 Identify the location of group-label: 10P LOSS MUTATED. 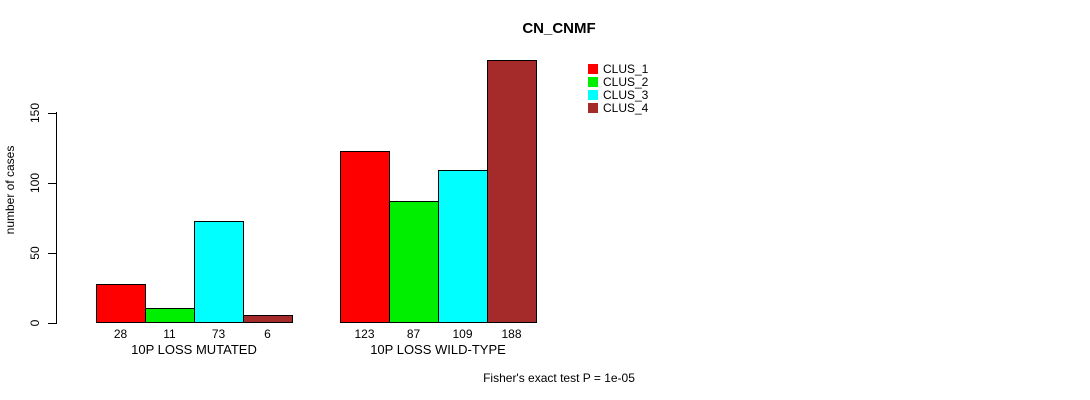
(194, 349).